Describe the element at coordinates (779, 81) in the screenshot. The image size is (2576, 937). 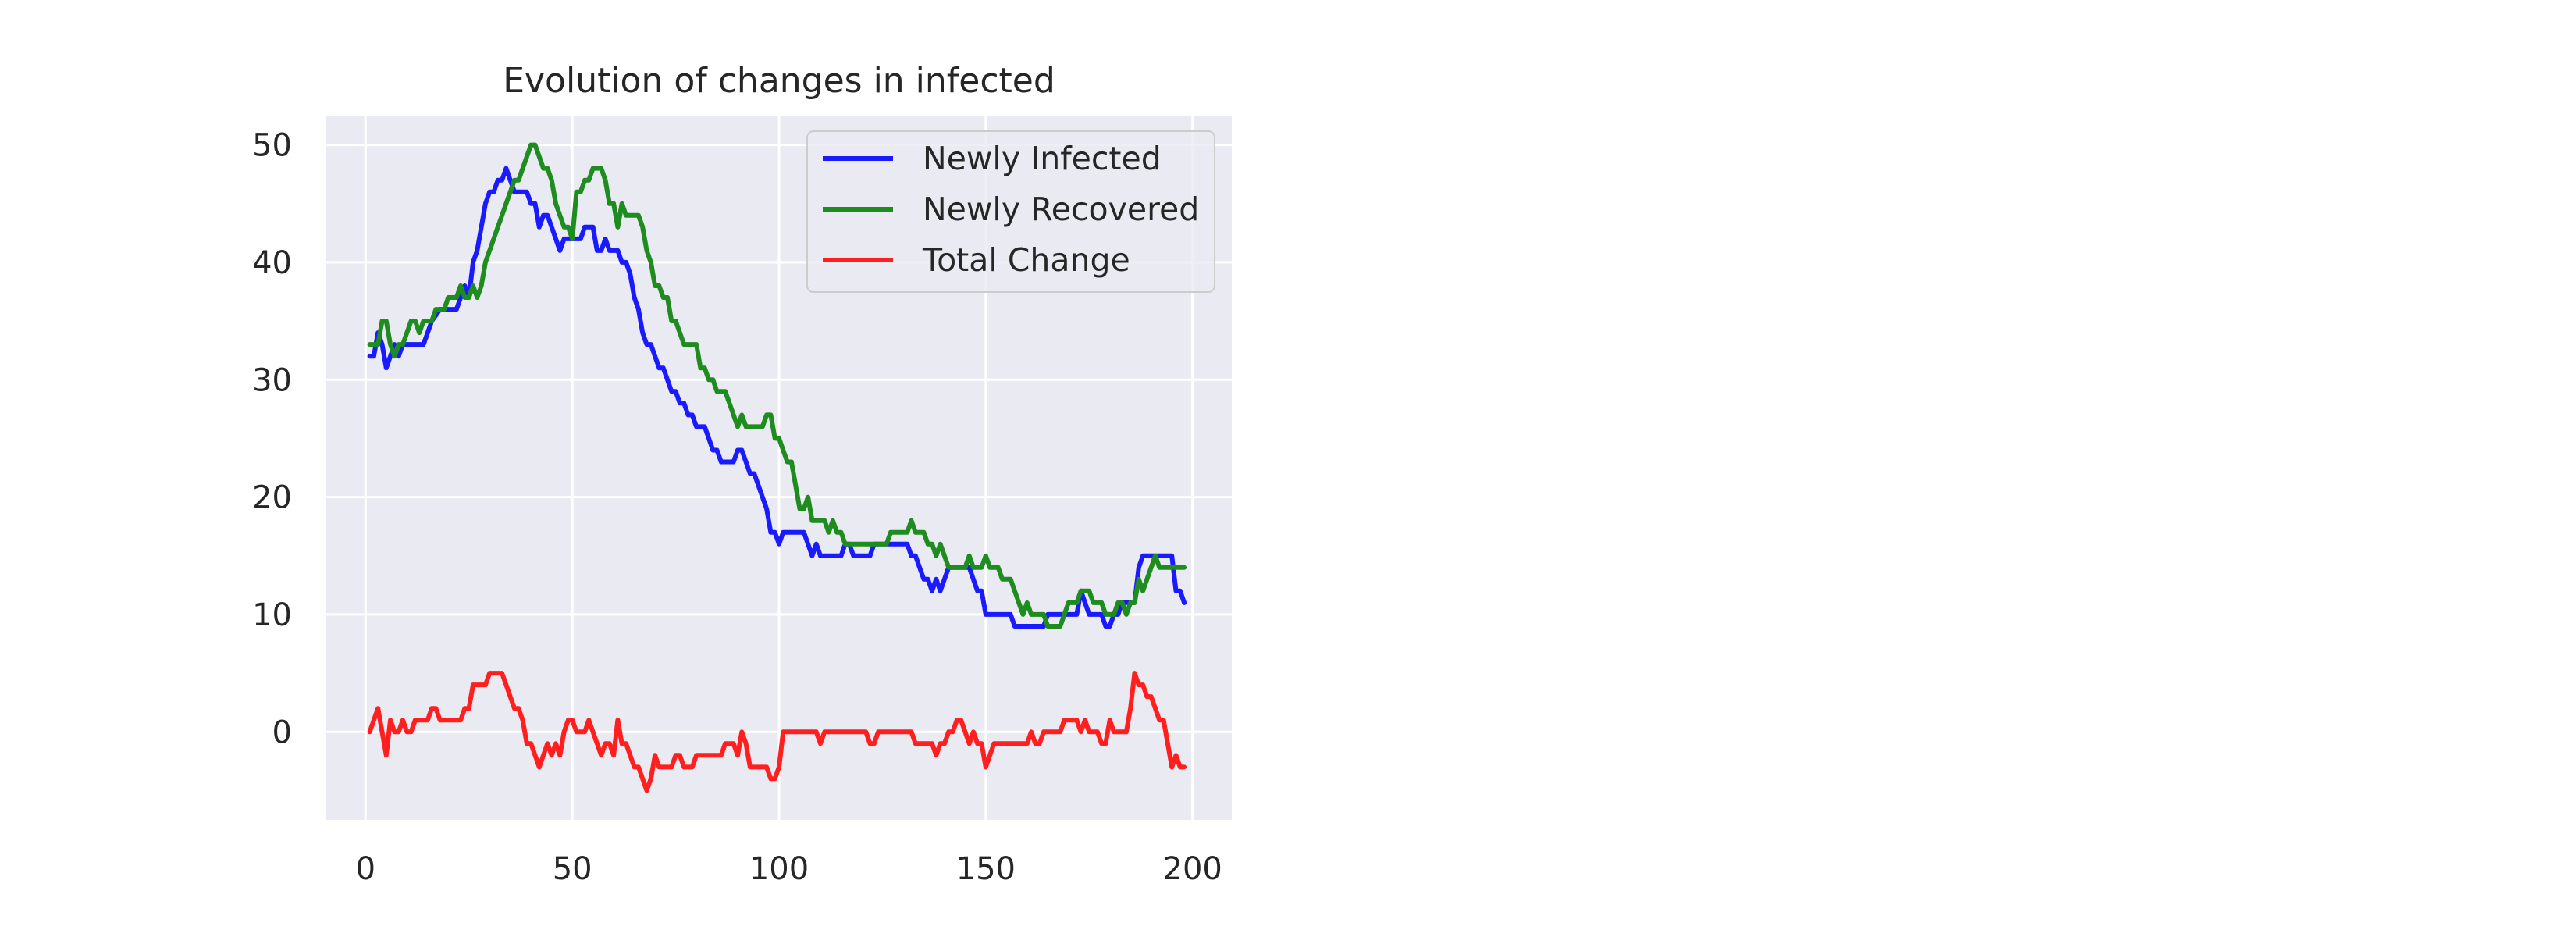
I see `chart-title: Evolution of changes in infected` at that location.